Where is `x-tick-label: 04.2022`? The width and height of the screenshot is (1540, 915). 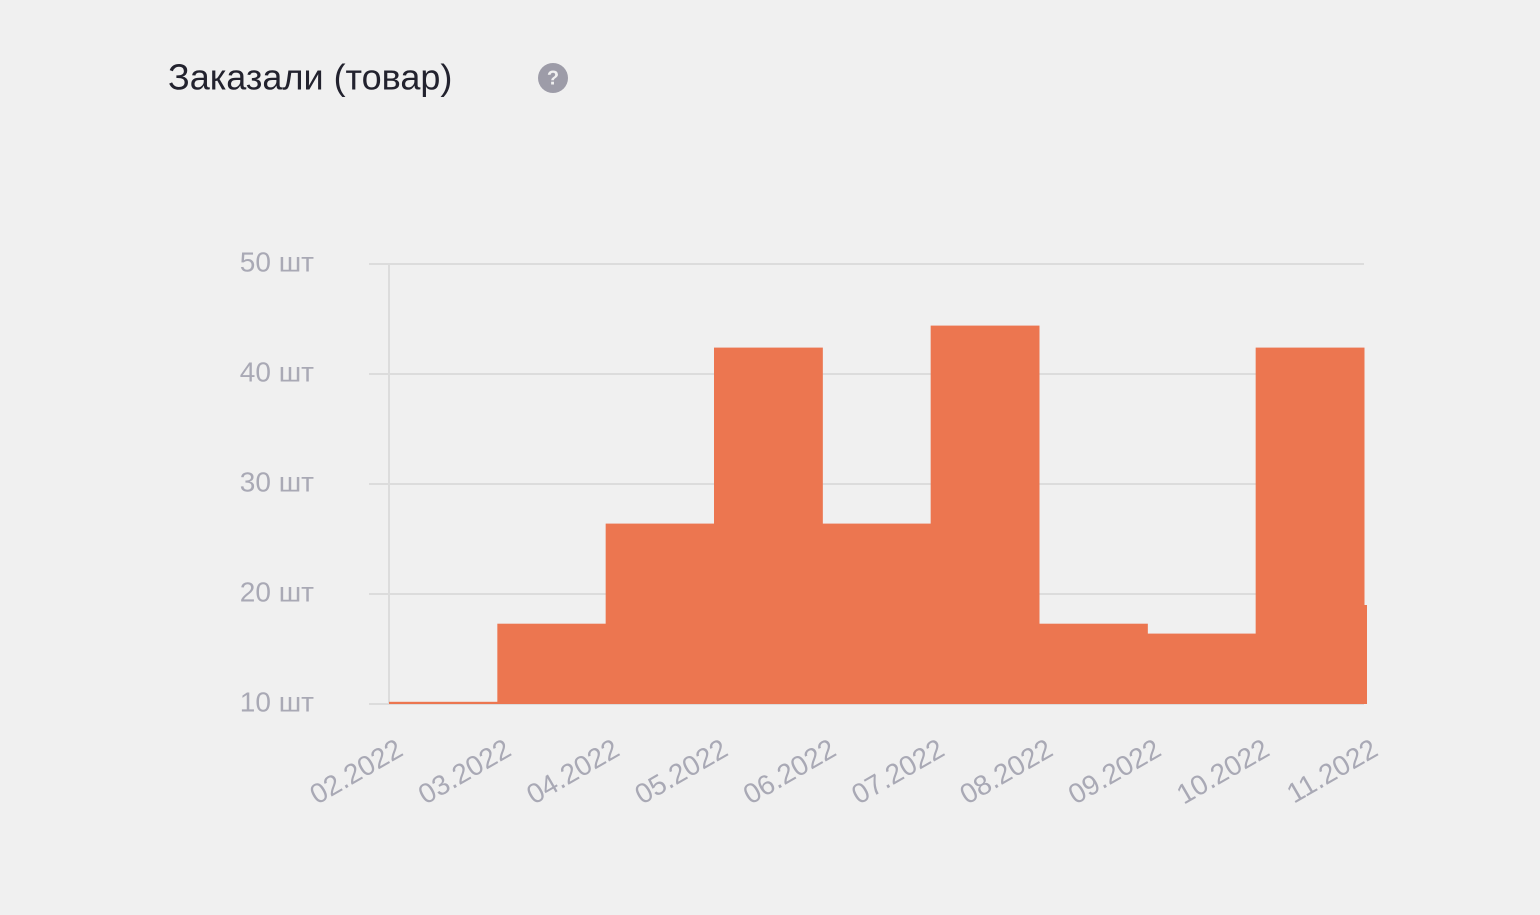 x-tick-label: 04.2022 is located at coordinates (572, 771).